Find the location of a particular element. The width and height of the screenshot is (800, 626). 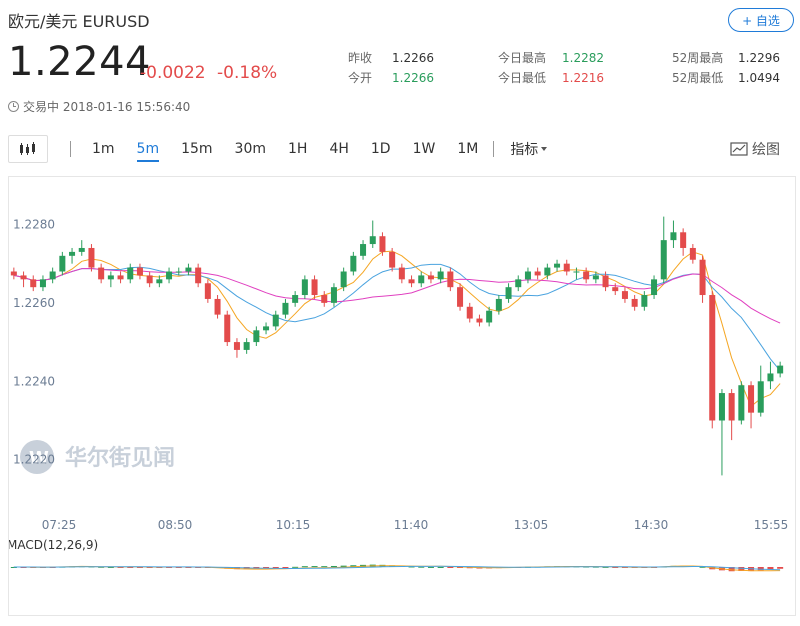

indicator-label: 指标 is located at coordinates (524, 150).